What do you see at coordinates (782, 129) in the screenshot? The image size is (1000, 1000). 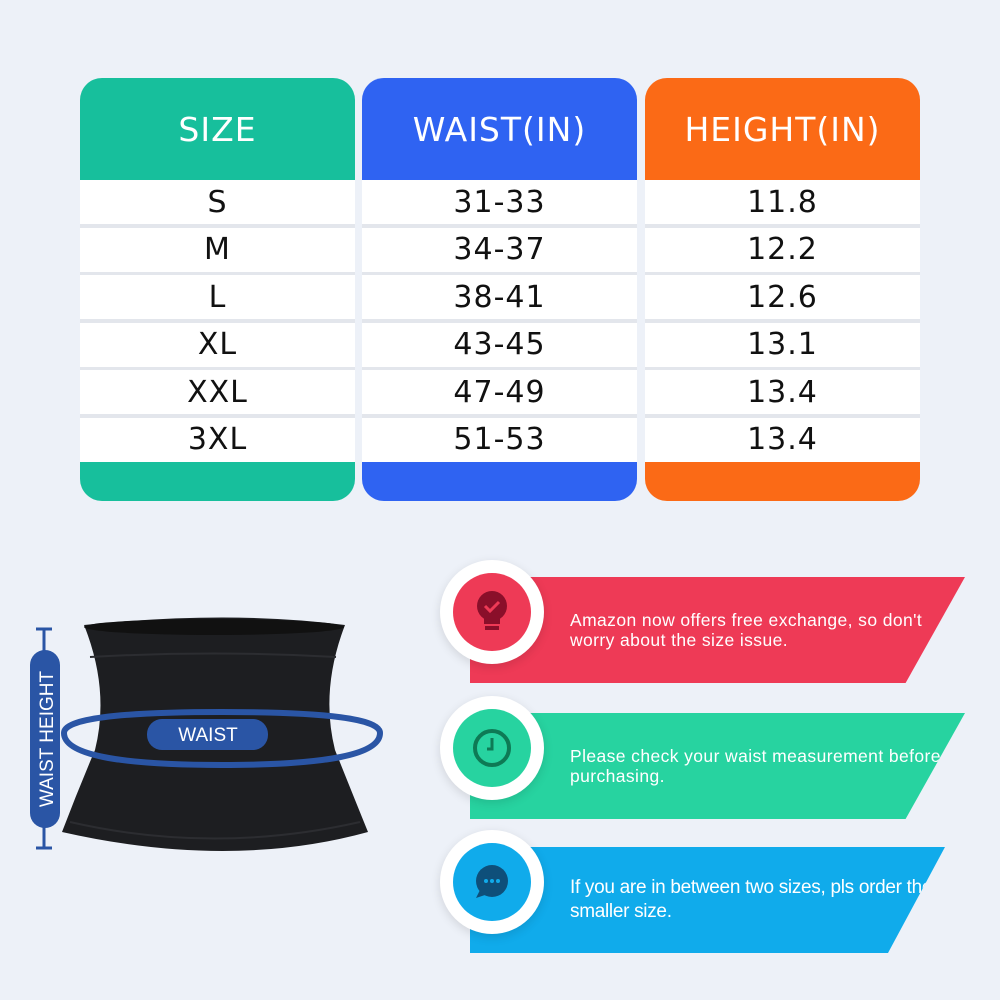 I see `column-header: HEIGHT(IN)` at bounding box center [782, 129].